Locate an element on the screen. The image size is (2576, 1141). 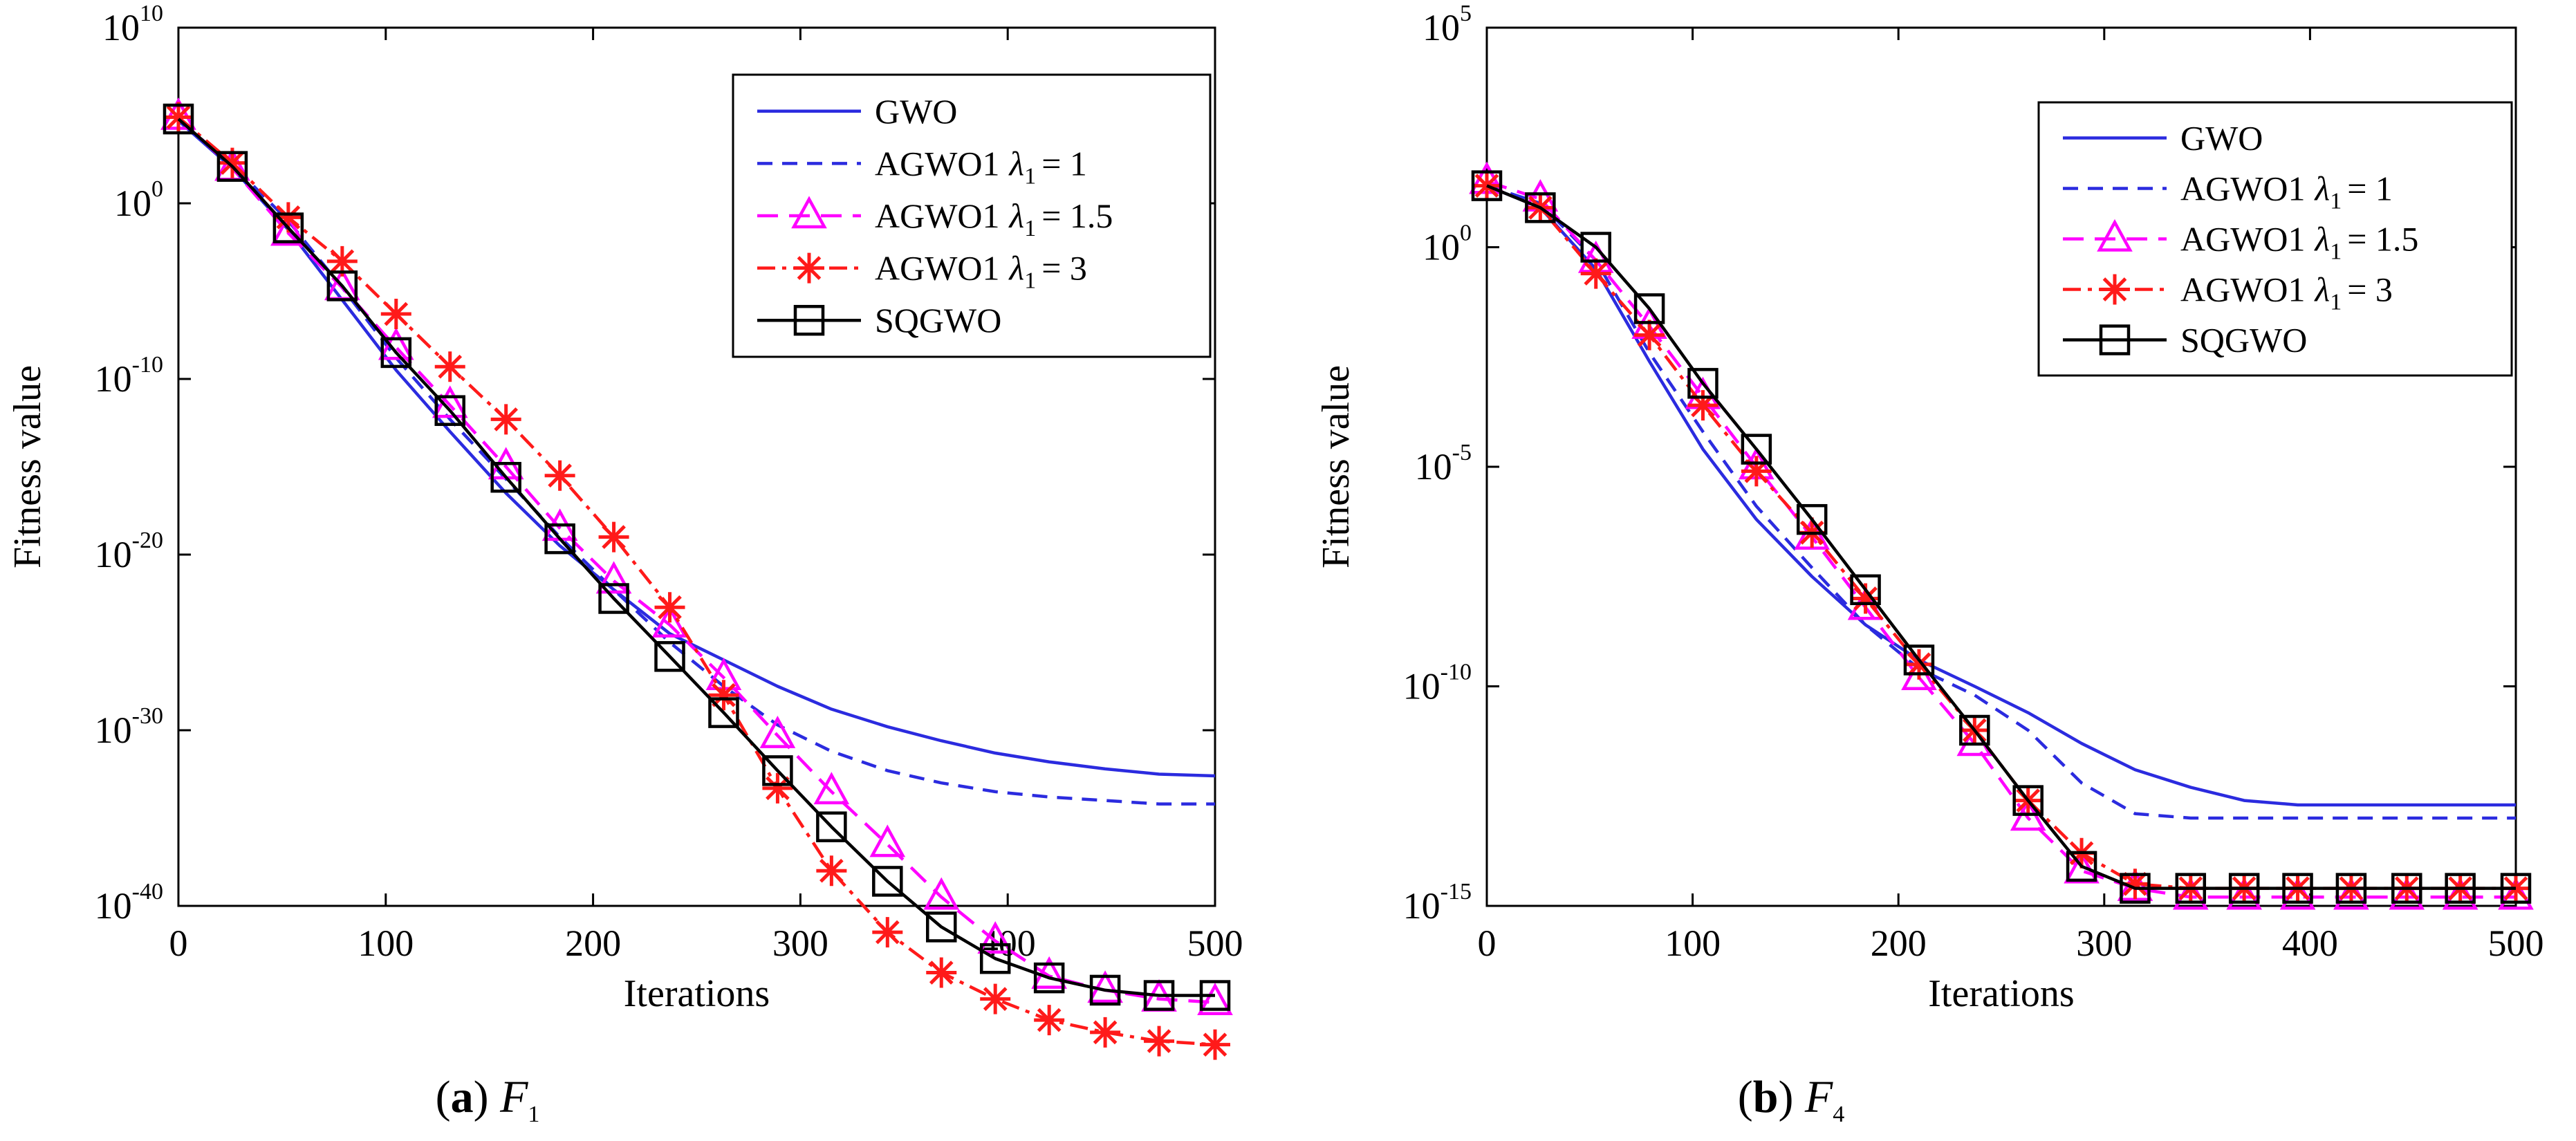
y-tick-label: 10⁻³⁰ is located at coordinates (129, 727).